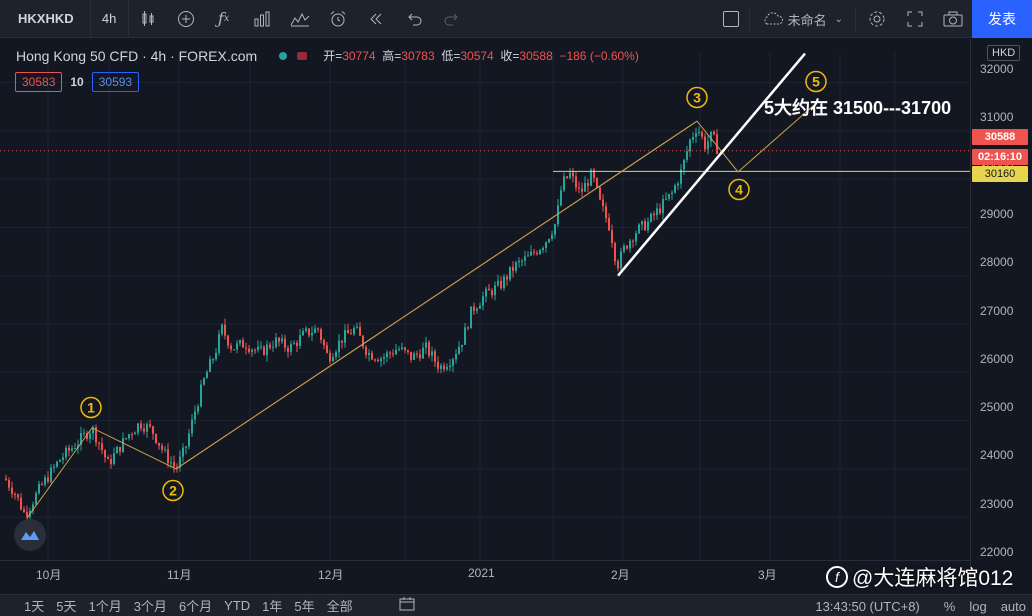  I want to click on visibility-icon, so click(302, 55).